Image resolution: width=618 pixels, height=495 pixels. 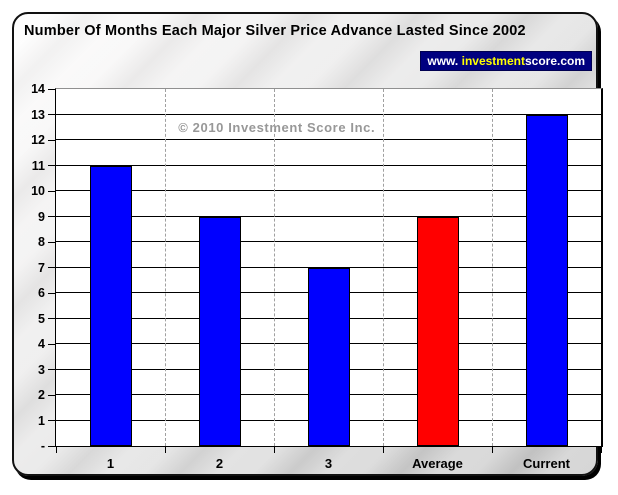 I want to click on x-axis-label: 1, so click(x=110, y=463).